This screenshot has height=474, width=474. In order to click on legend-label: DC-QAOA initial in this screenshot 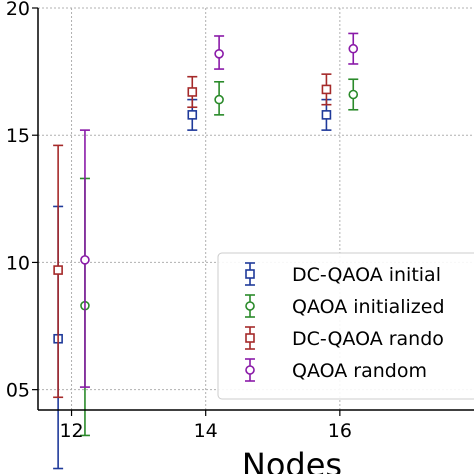, I will do `click(366, 275)`.